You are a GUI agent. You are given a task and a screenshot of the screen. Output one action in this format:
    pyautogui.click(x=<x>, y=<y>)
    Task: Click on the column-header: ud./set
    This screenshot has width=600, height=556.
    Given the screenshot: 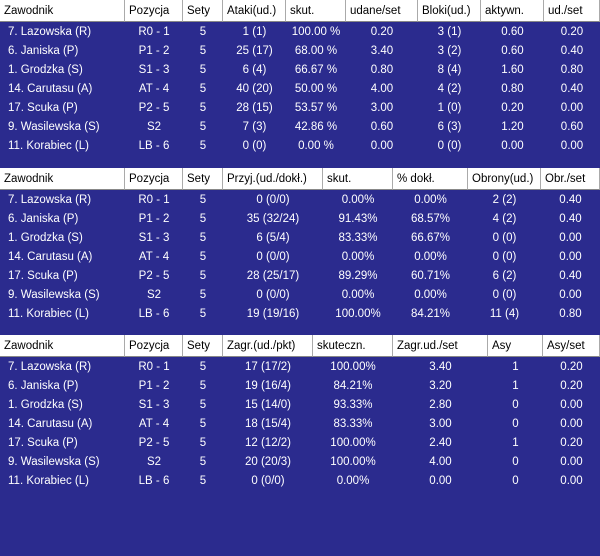 What is the action you would take?
    pyautogui.click(x=572, y=11)
    